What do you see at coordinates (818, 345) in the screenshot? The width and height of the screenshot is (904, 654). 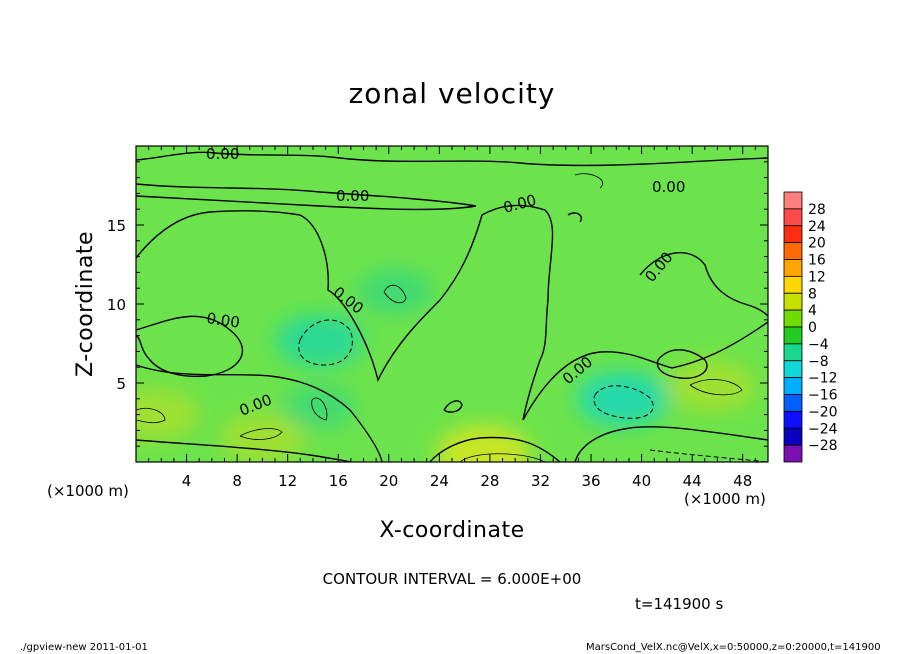 I see `colorbar-label: −4` at bounding box center [818, 345].